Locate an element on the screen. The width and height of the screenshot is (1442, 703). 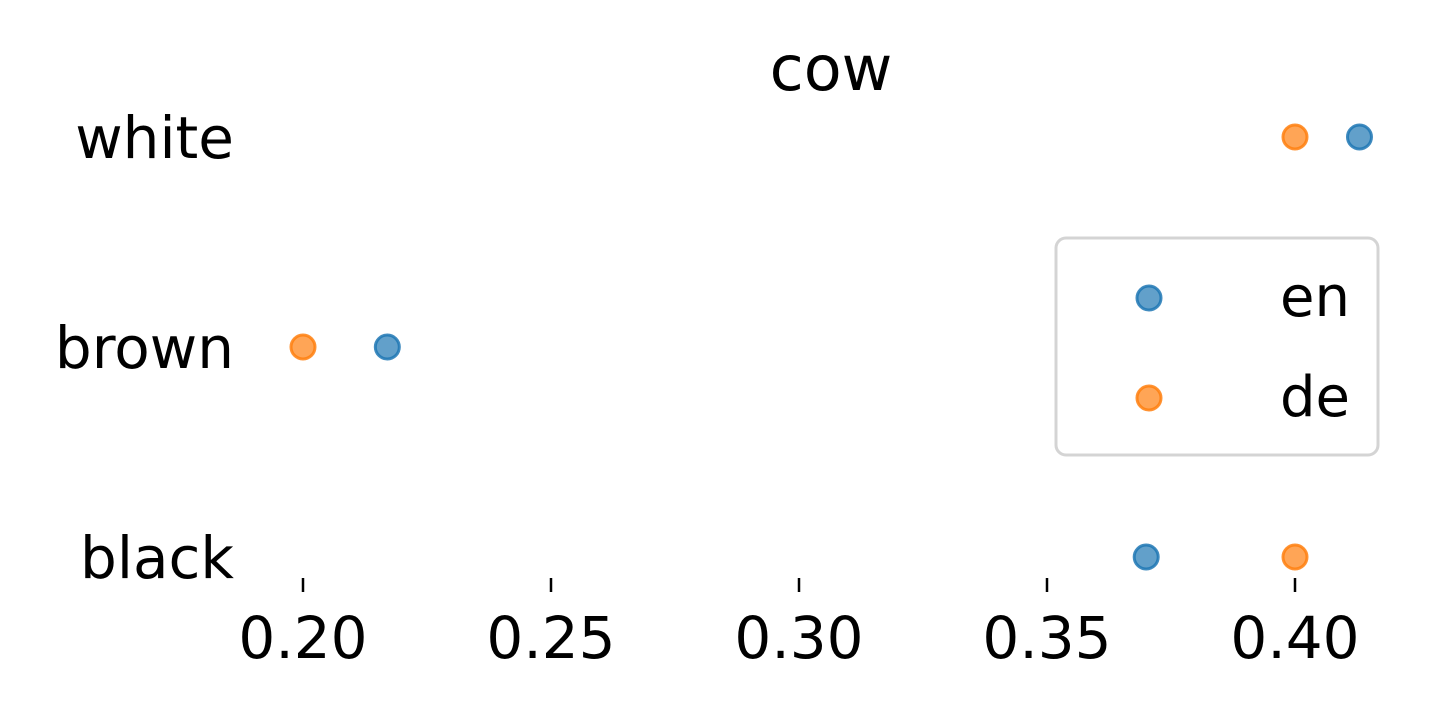
legend-marker-de is located at coordinates (1149, 398).